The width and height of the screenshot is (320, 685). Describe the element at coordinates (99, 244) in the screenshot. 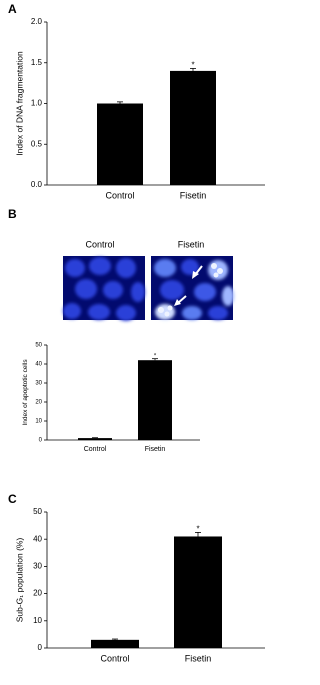

I see `image-label: Control` at that location.